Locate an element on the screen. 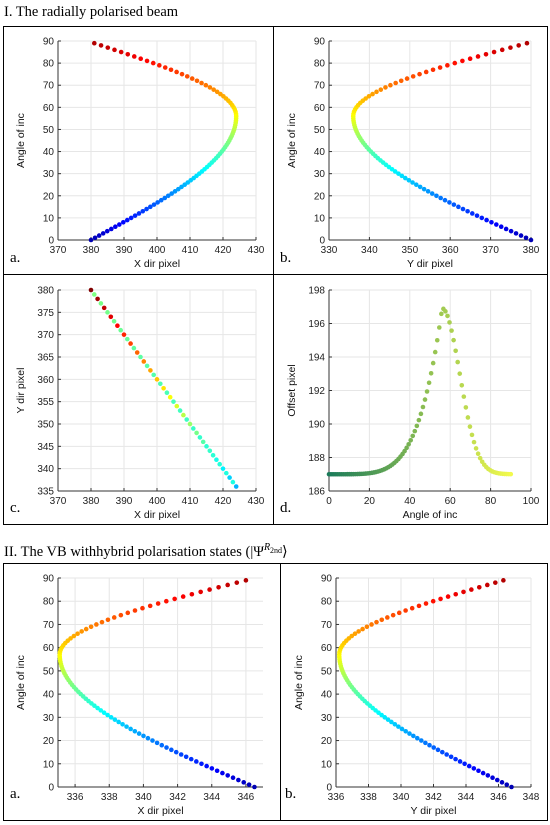  chart-1b-ytick-label: 30 is located at coordinates (320, 174).